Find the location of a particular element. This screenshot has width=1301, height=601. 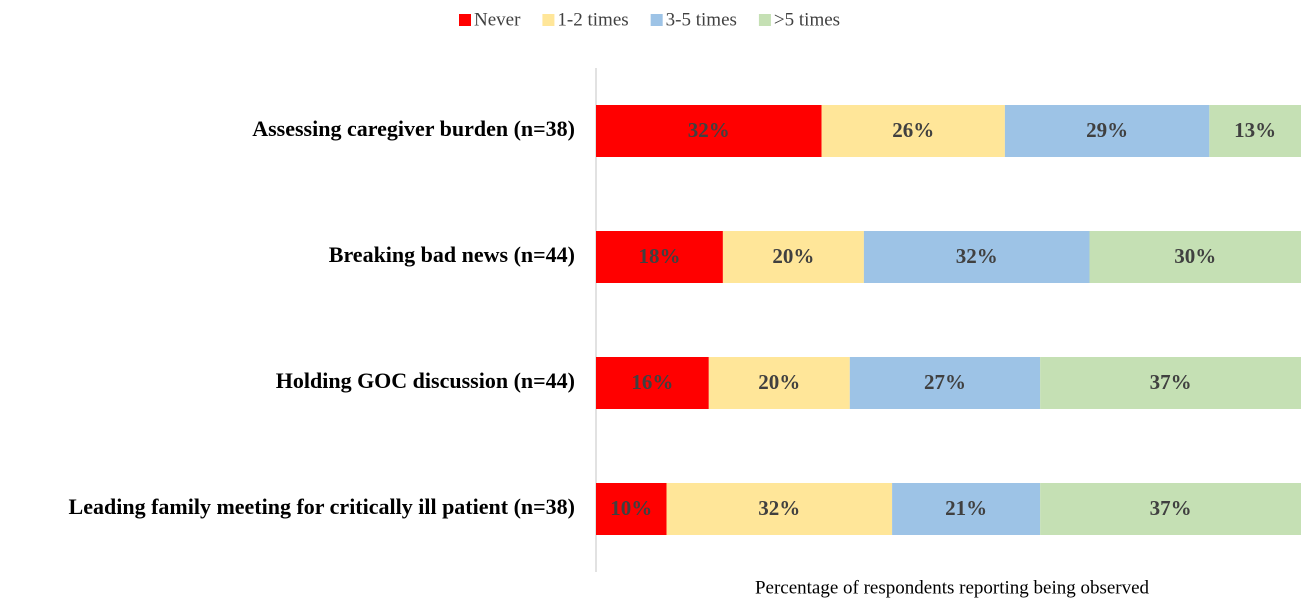

data-label: 13% is located at coordinates (1255, 130).